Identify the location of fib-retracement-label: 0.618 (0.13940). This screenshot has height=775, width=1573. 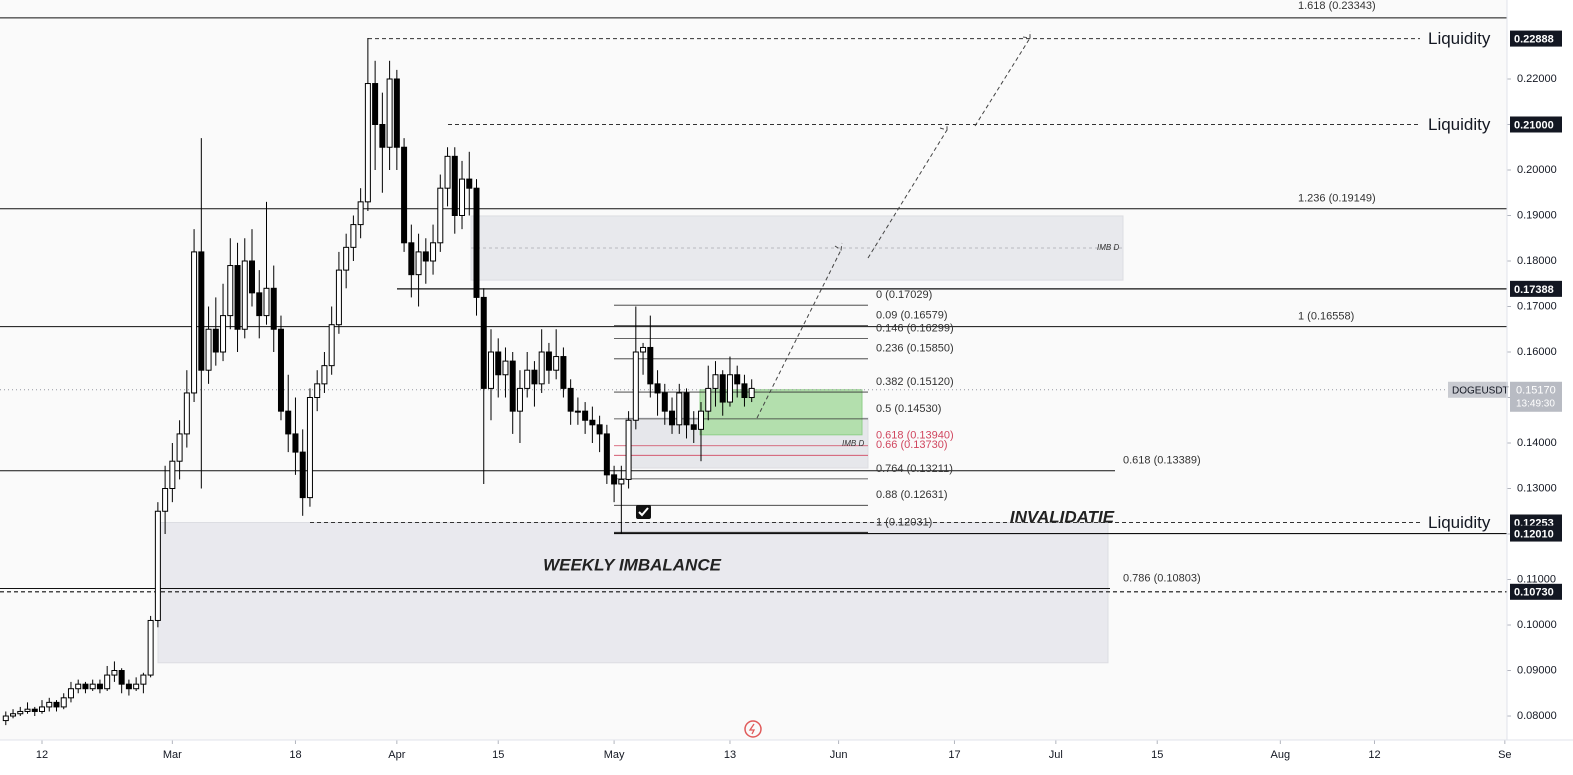
(915, 436).